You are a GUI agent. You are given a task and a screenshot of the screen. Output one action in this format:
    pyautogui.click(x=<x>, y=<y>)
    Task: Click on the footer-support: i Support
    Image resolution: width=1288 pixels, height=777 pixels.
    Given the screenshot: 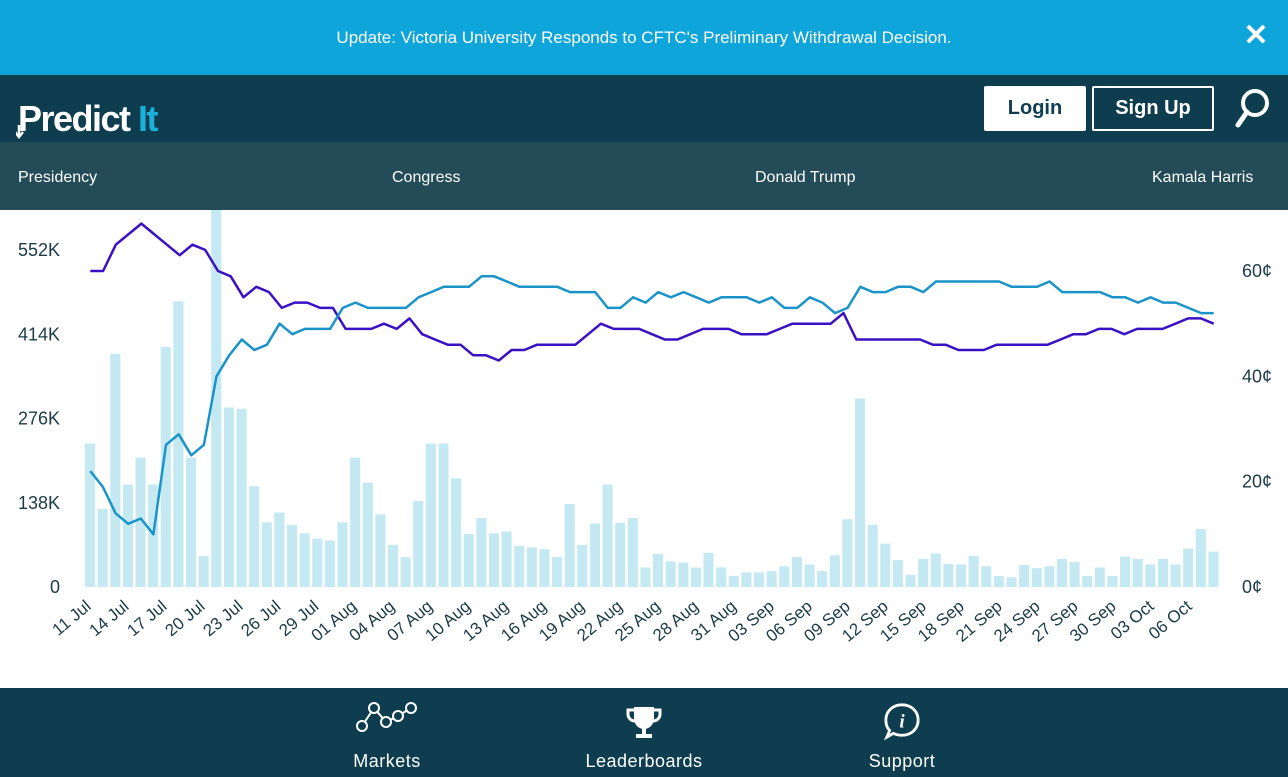 What is the action you would take?
    pyautogui.click(x=902, y=732)
    